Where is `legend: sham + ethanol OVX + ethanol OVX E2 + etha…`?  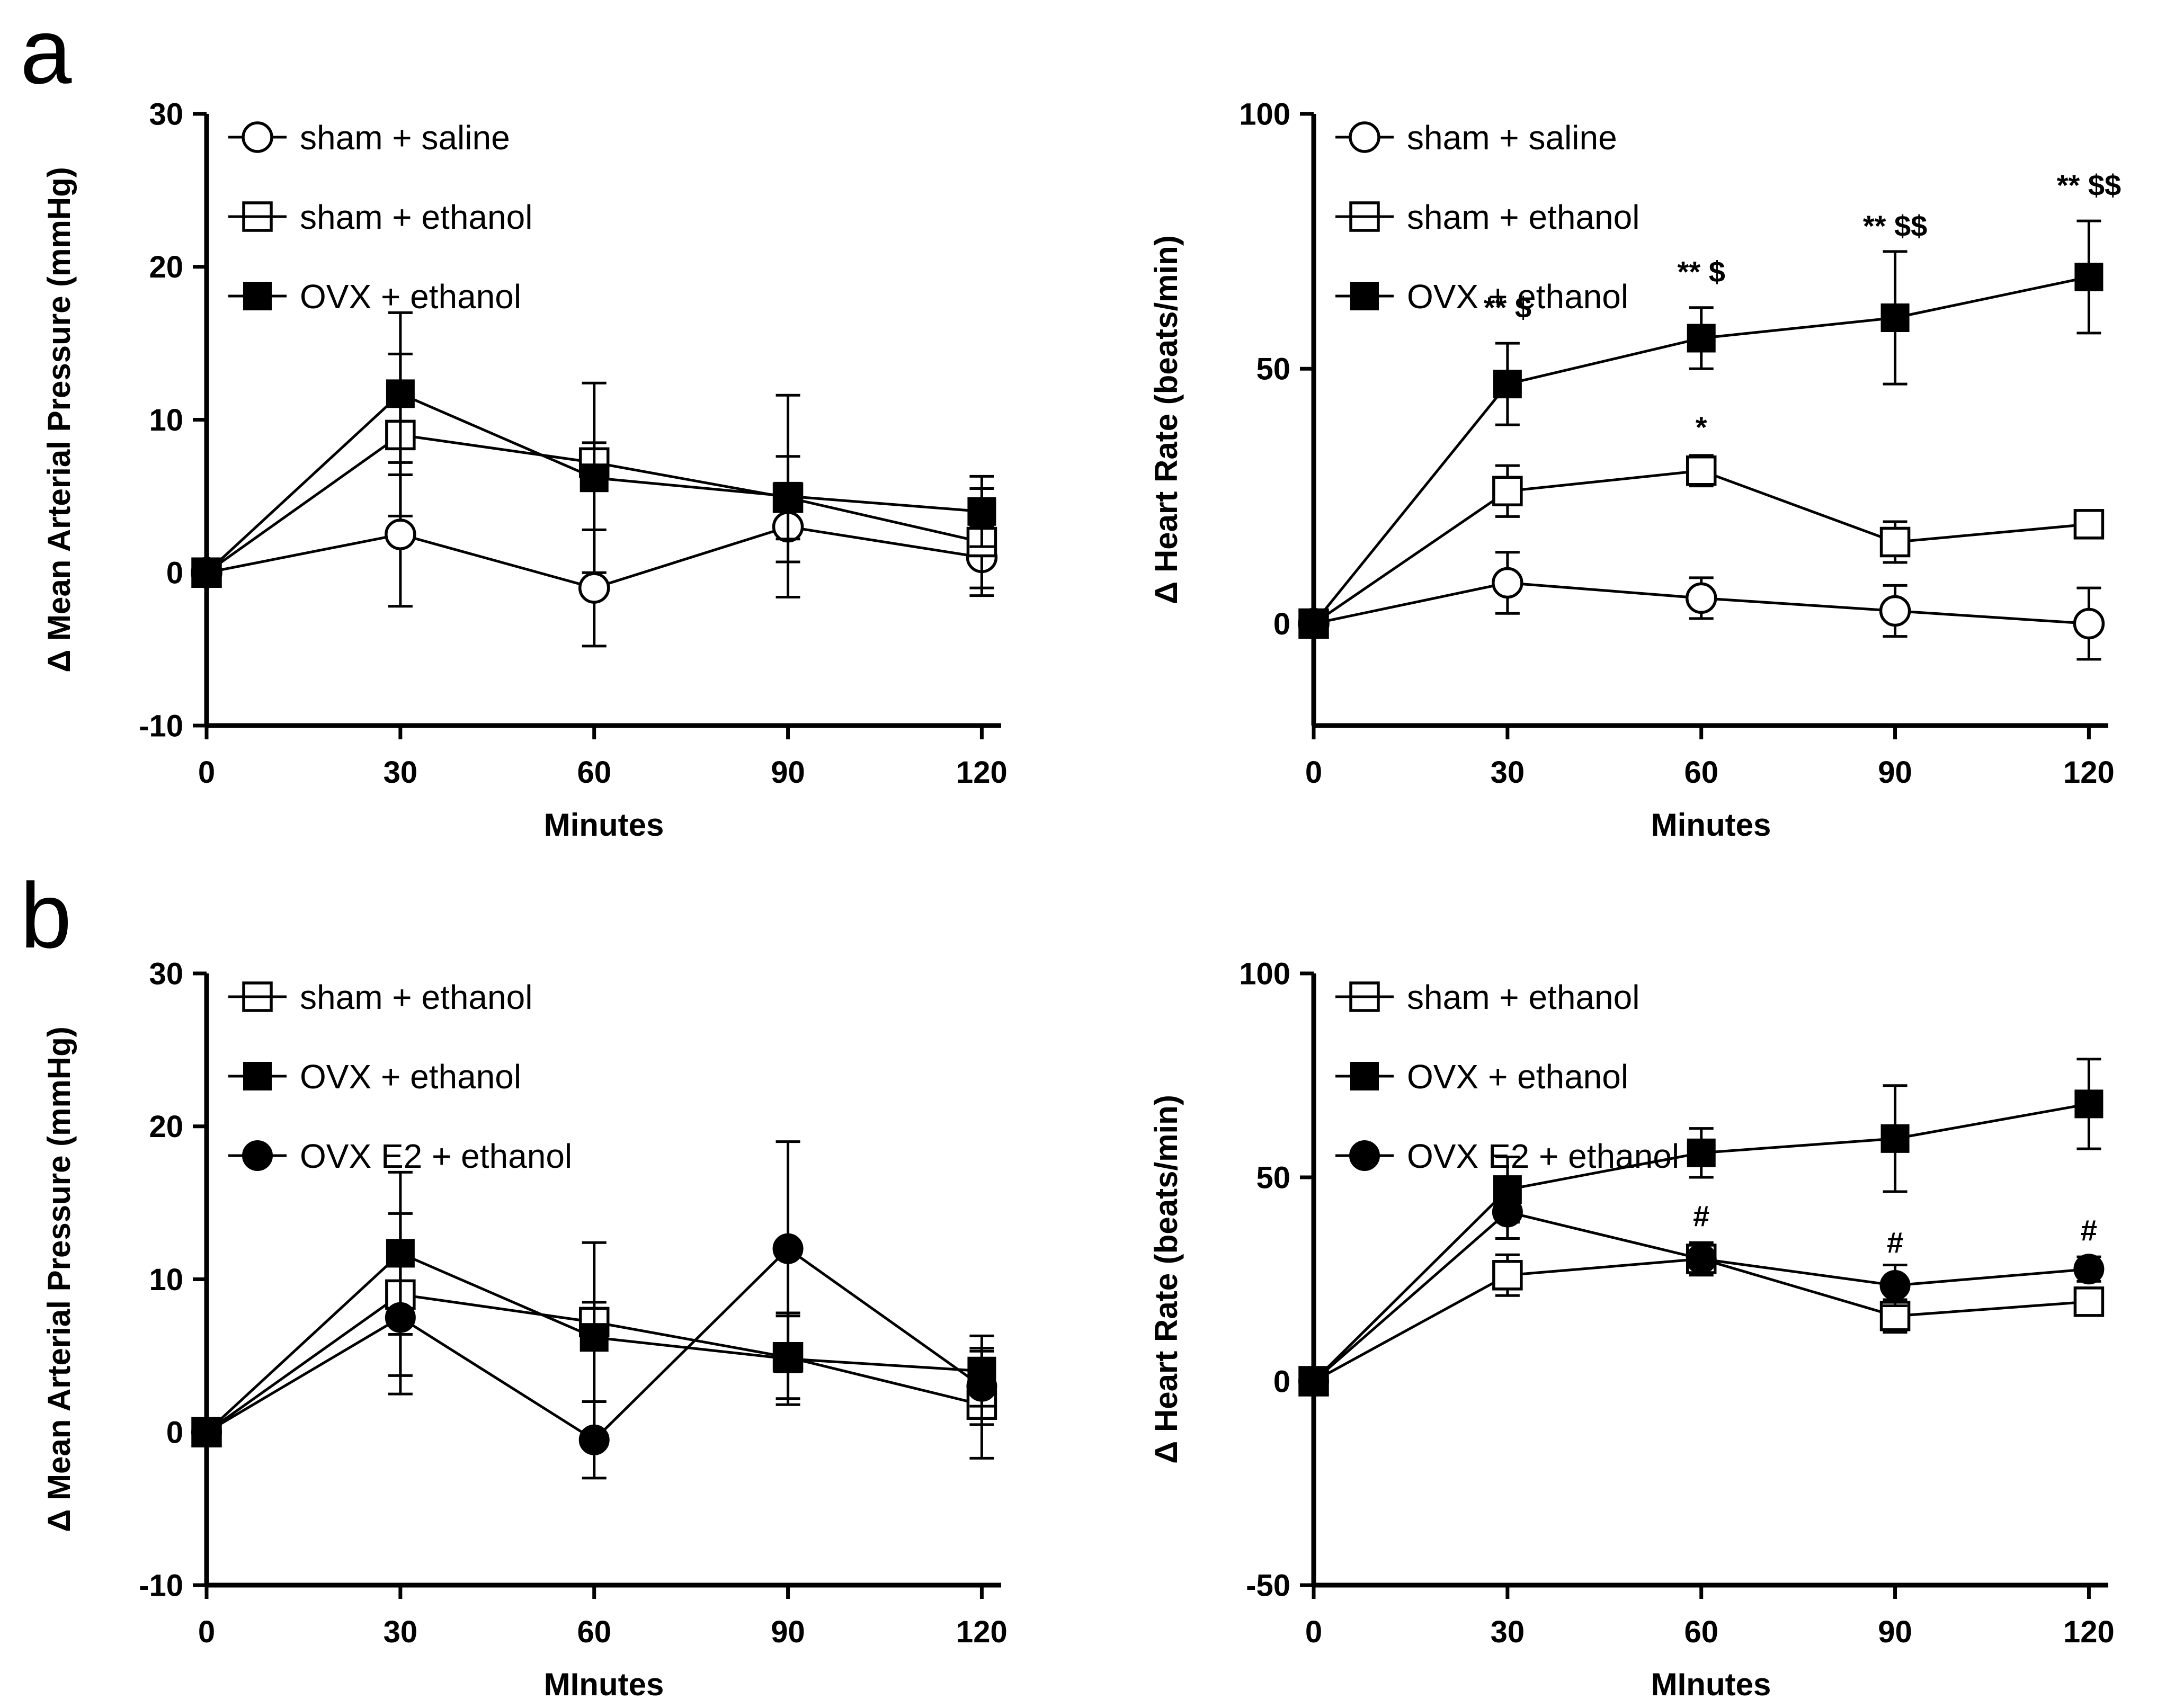 legend: sham + ethanol OVX + ethanol OVX E2 + etha… is located at coordinates (400, 1076).